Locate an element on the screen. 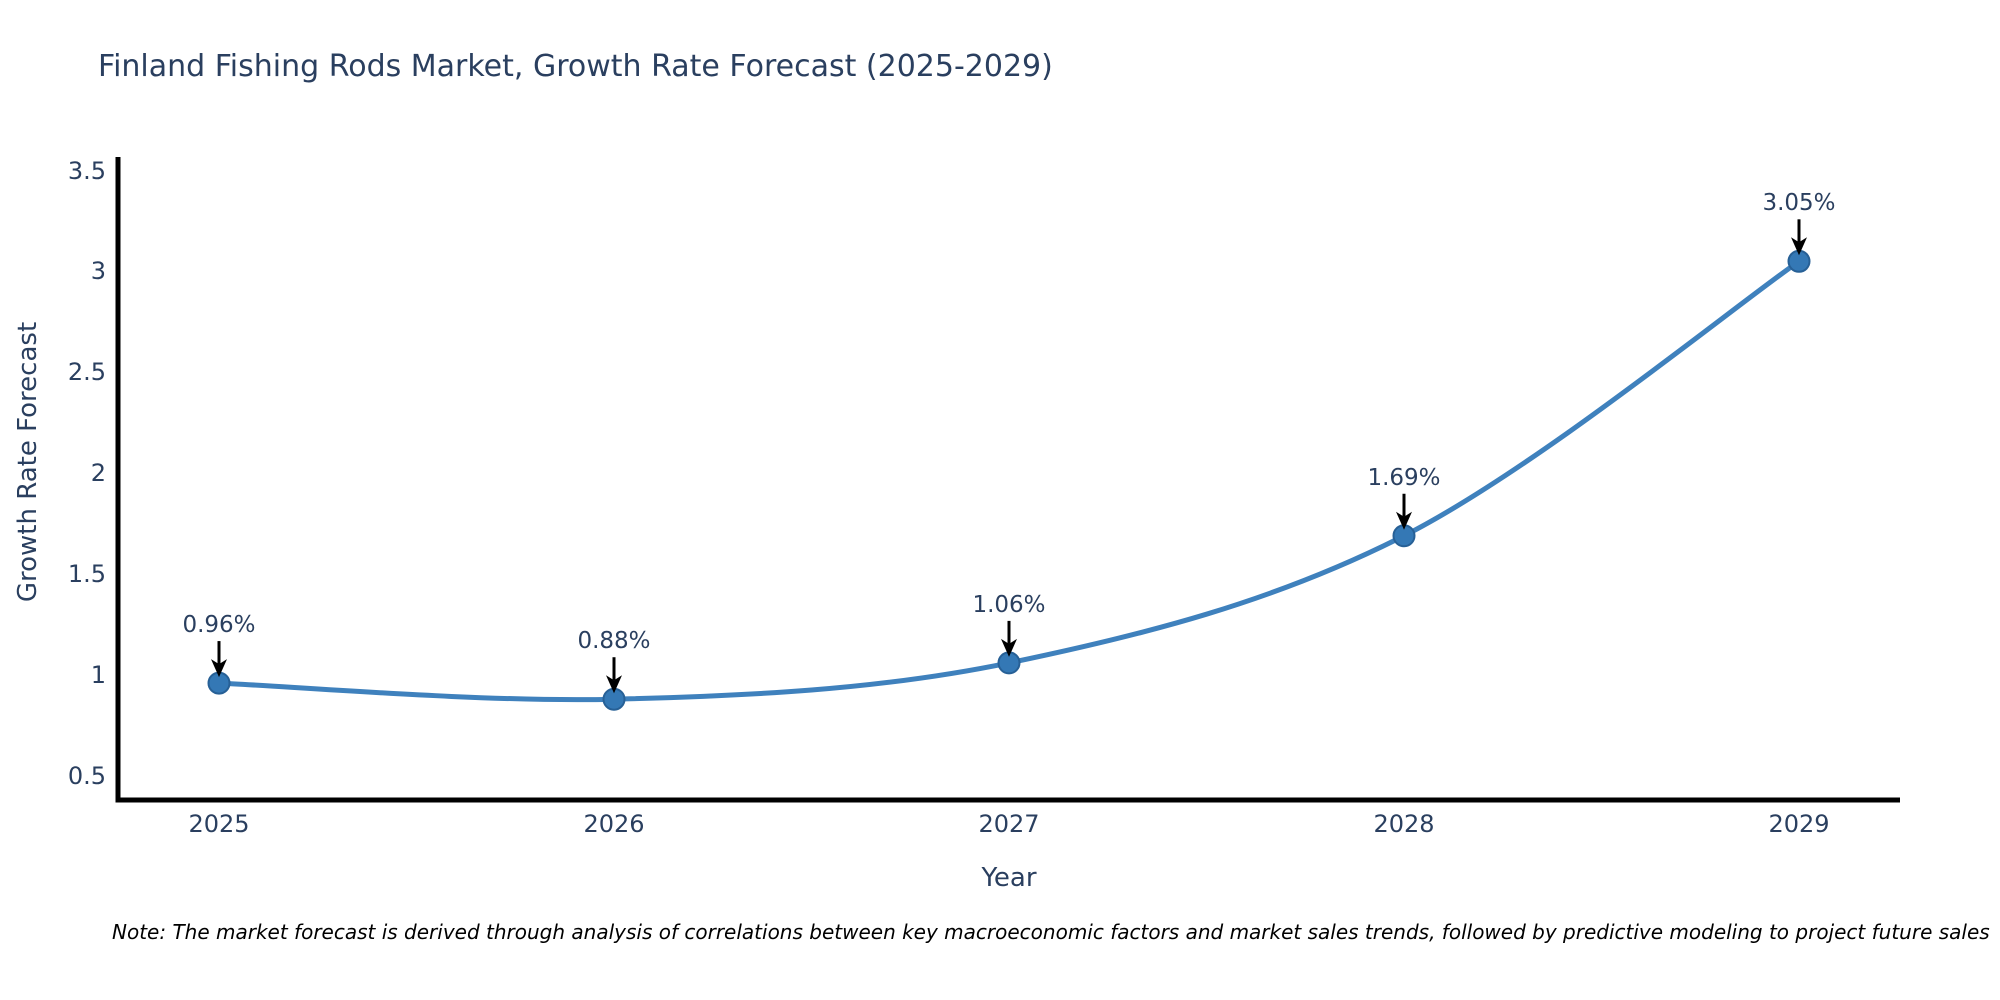 This screenshot has height=1000, width=2000. x-axis-title: Year is located at coordinates (1009, 878).